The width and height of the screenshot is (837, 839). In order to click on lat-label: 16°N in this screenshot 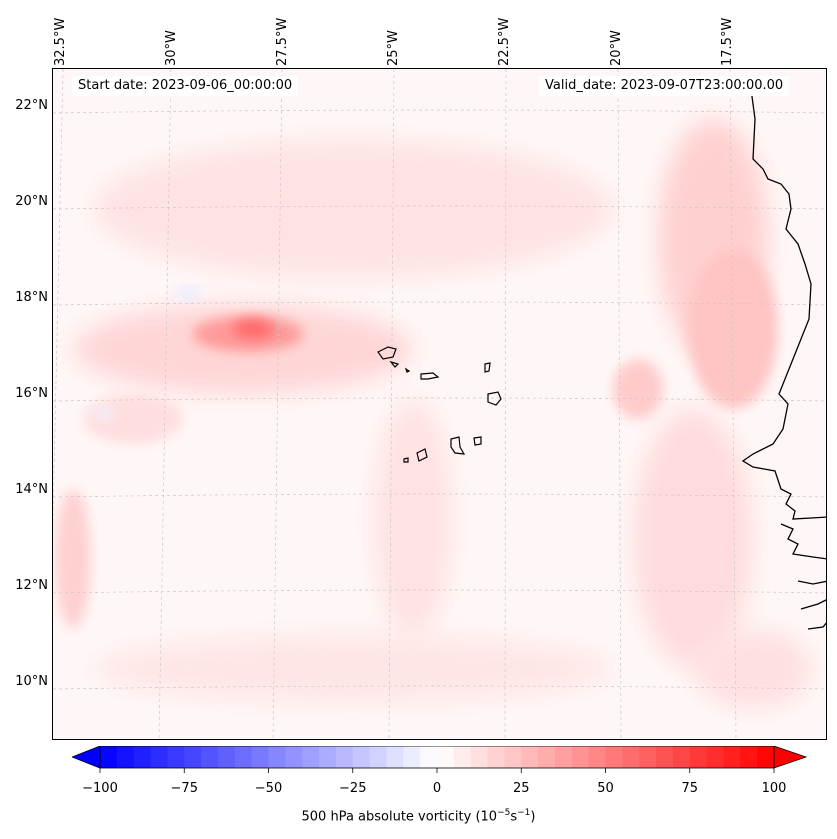, I will do `click(31, 393)`.